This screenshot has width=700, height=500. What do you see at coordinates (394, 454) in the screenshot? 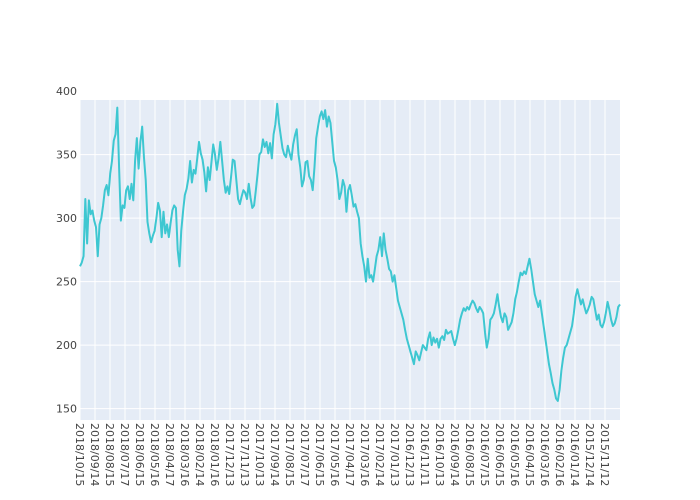
I see `x-tick-label: 2017/01/13` at bounding box center [394, 454].